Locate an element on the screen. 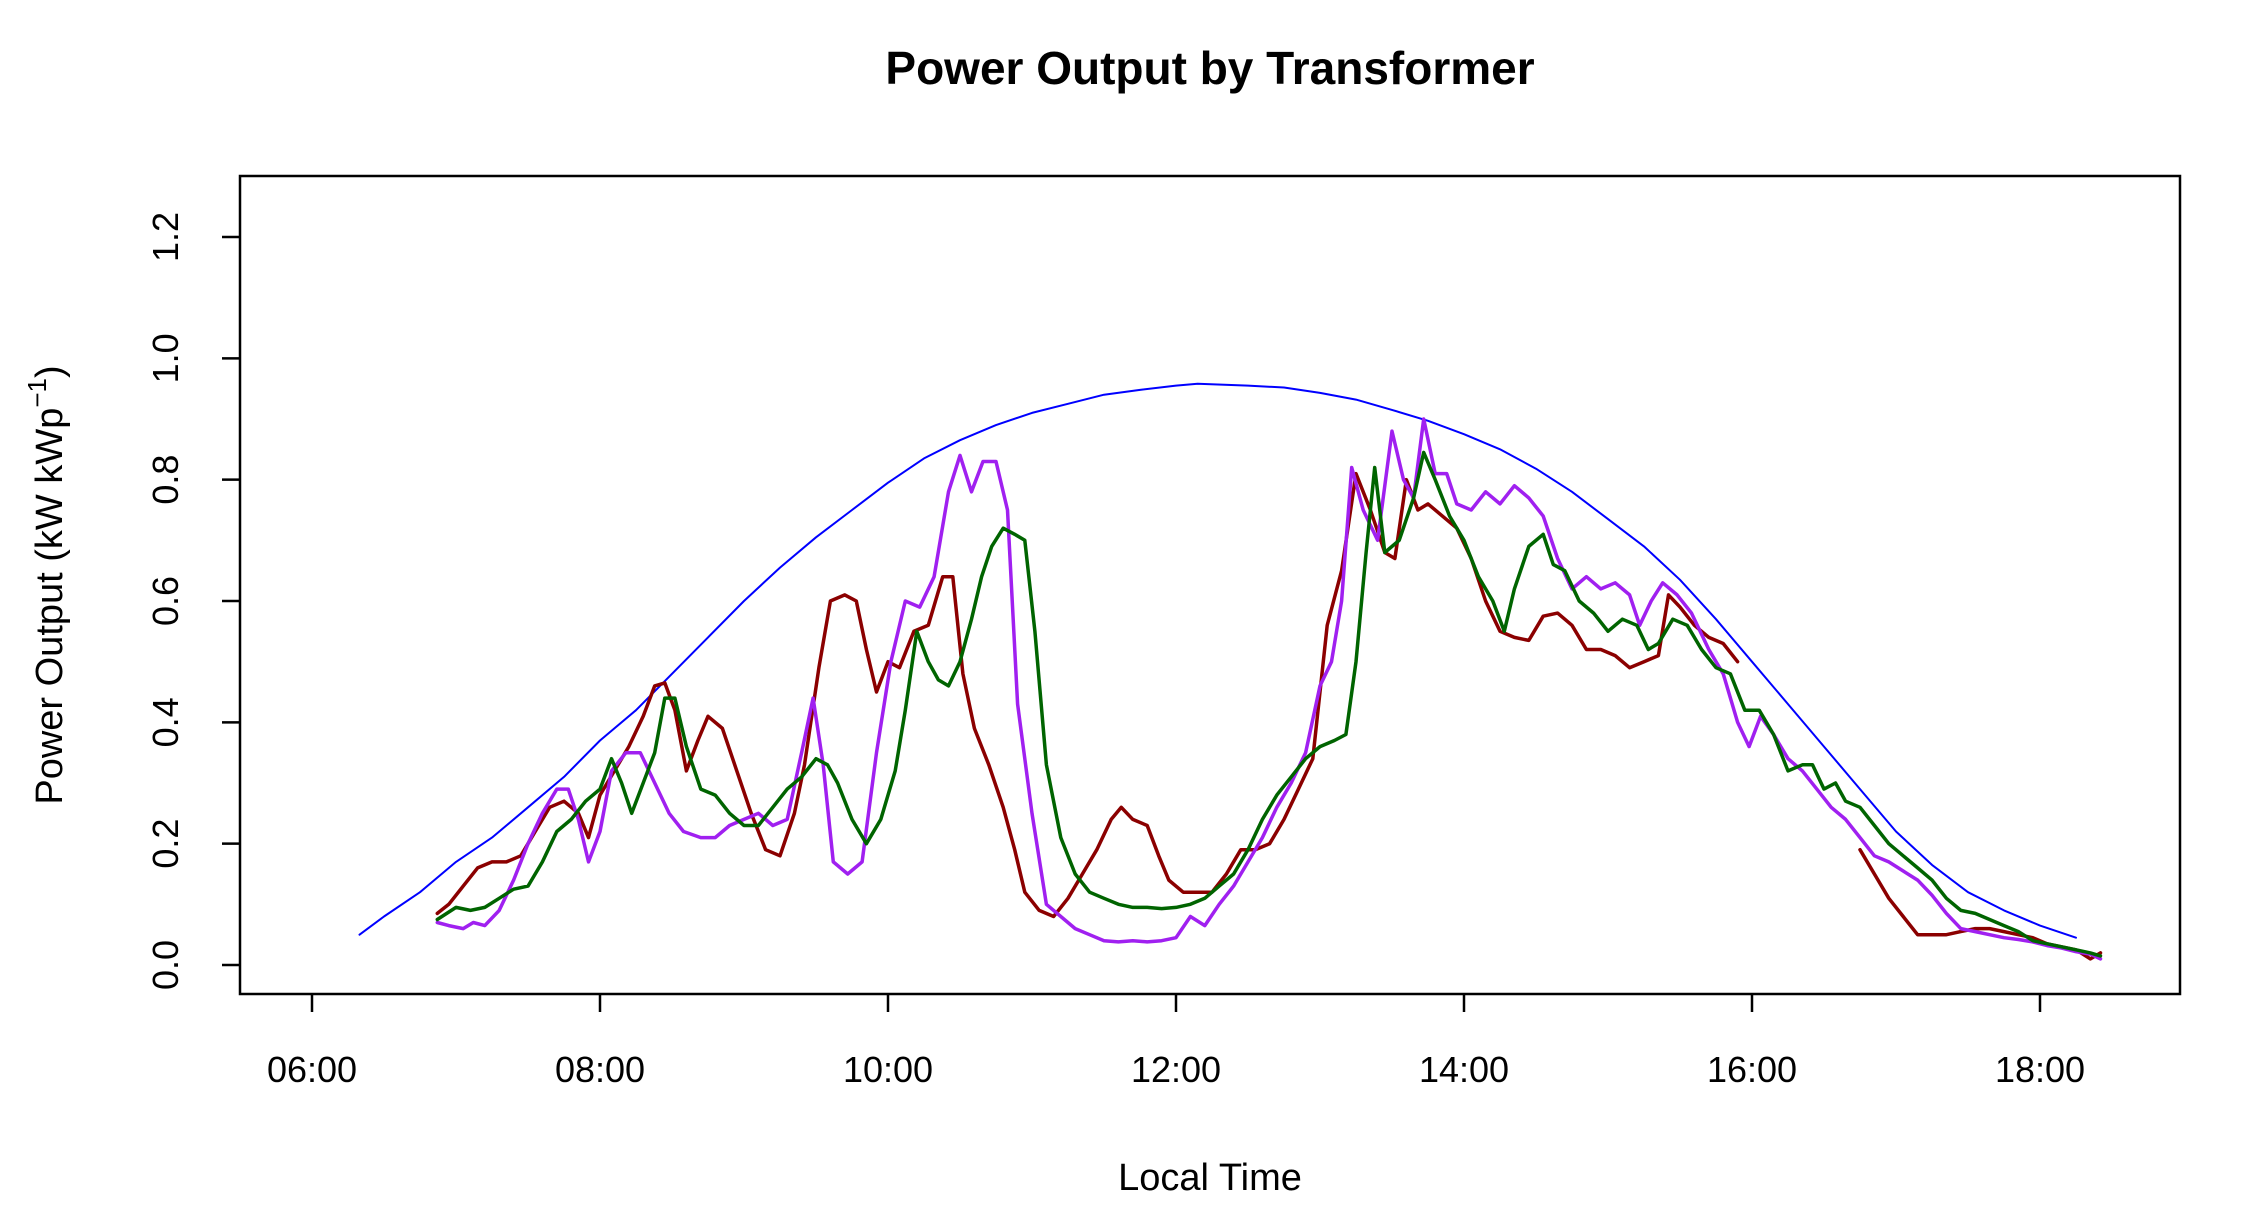 Image resolution: width=2262 pixels, height=1222 pixels. y-axis-label-superscript: −1 is located at coordinates (37, 393).